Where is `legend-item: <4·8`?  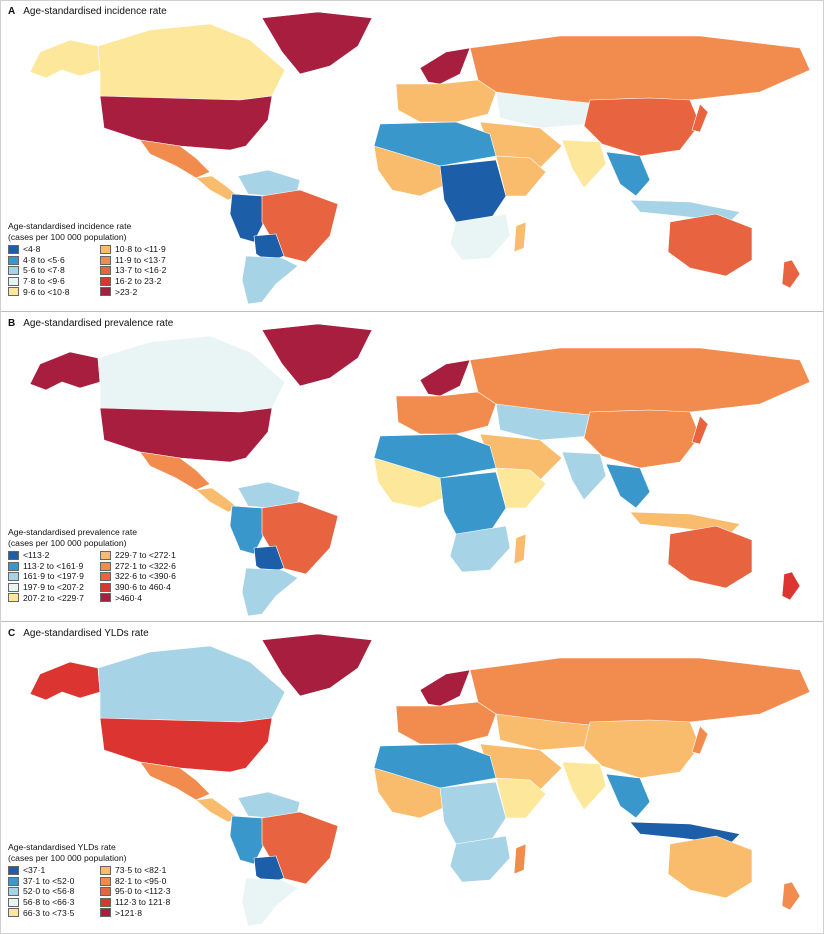 legend-item: <4·8 is located at coordinates (52, 249).